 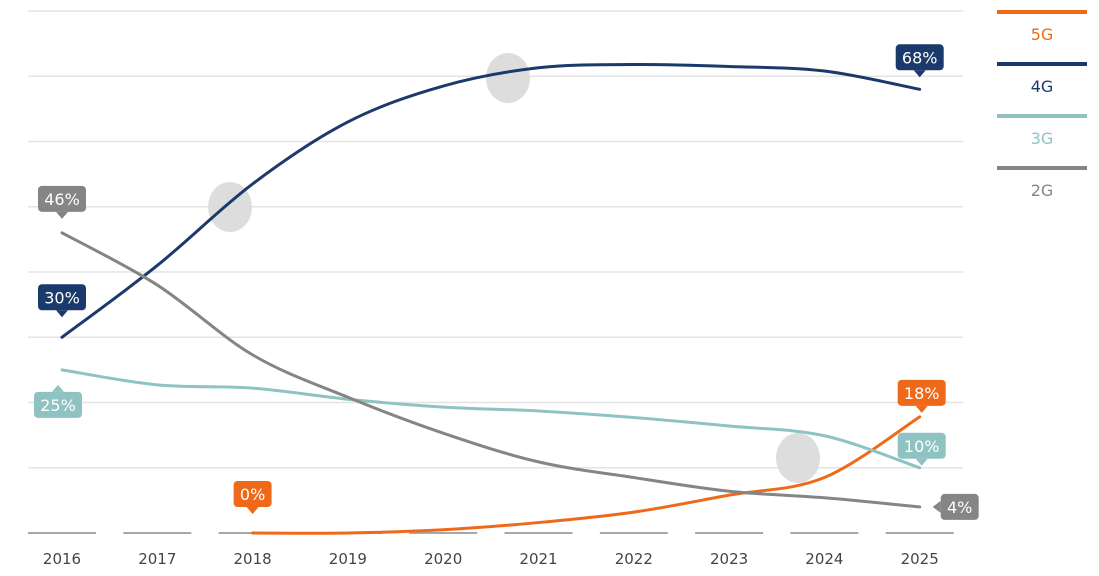 I want to click on callout-text: 10%, so click(x=922, y=446).